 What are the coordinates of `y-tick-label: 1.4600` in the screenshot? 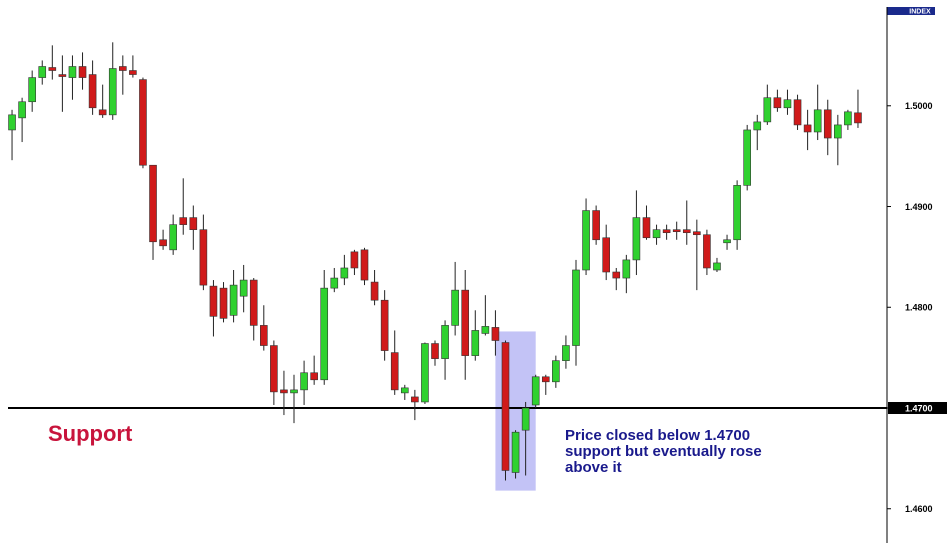 It's located at (919, 509).